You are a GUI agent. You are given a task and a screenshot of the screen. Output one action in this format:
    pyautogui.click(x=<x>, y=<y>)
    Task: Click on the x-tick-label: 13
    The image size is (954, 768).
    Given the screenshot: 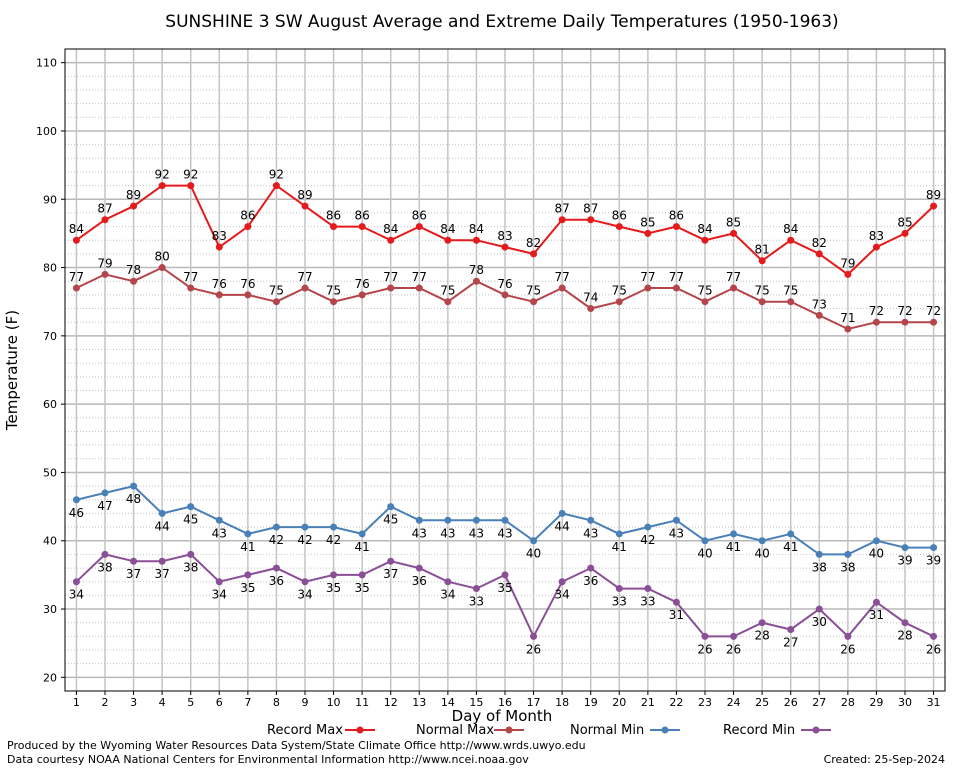 What is the action you would take?
    pyautogui.click(x=419, y=702)
    